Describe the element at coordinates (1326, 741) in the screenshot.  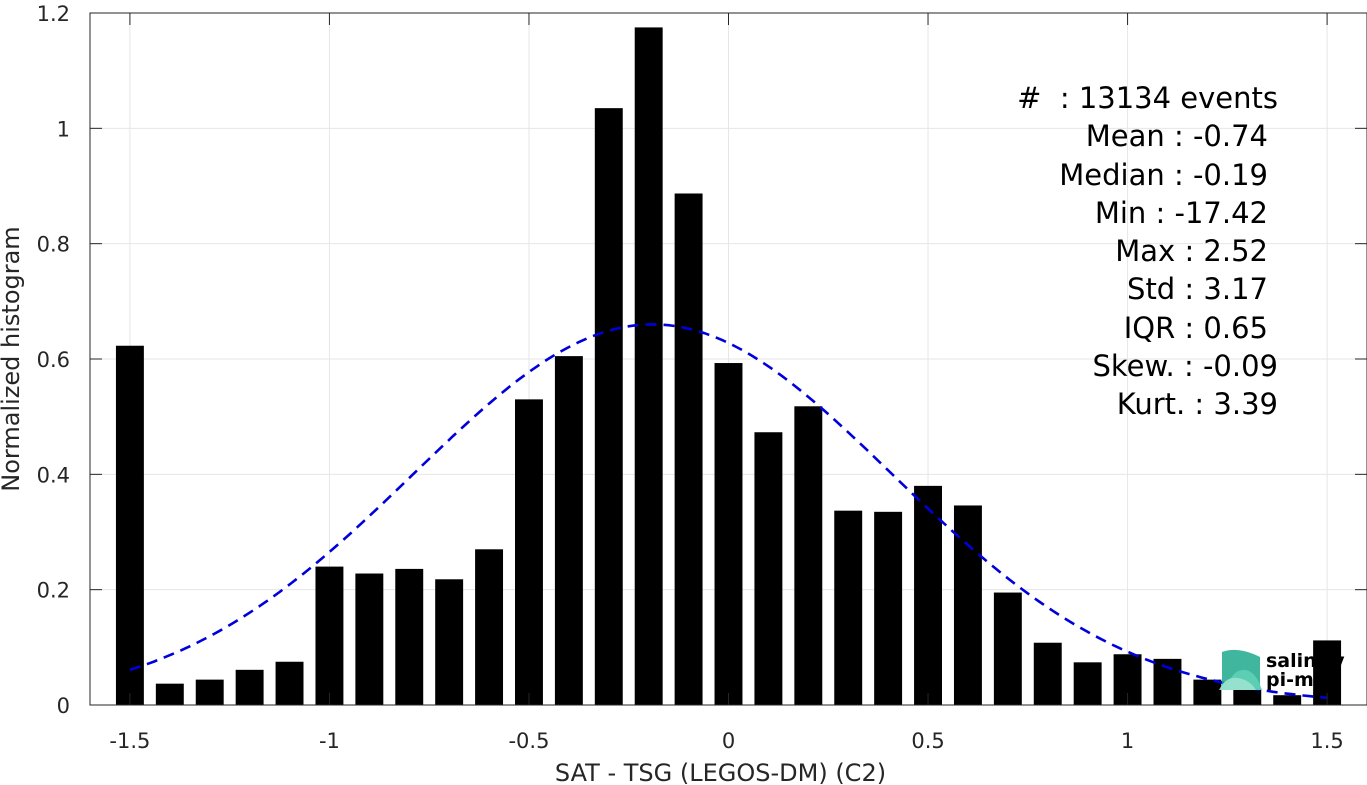
I see `x-tick-label: 1.5` at that location.